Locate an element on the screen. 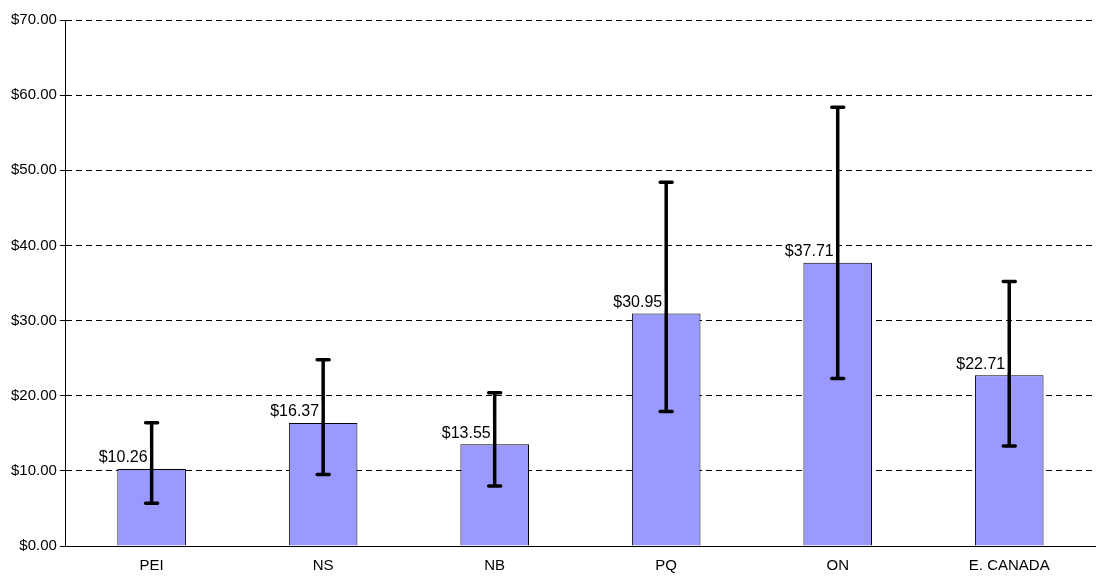 The height and width of the screenshot is (586, 1111). data-label: $30.95 is located at coordinates (638, 301).